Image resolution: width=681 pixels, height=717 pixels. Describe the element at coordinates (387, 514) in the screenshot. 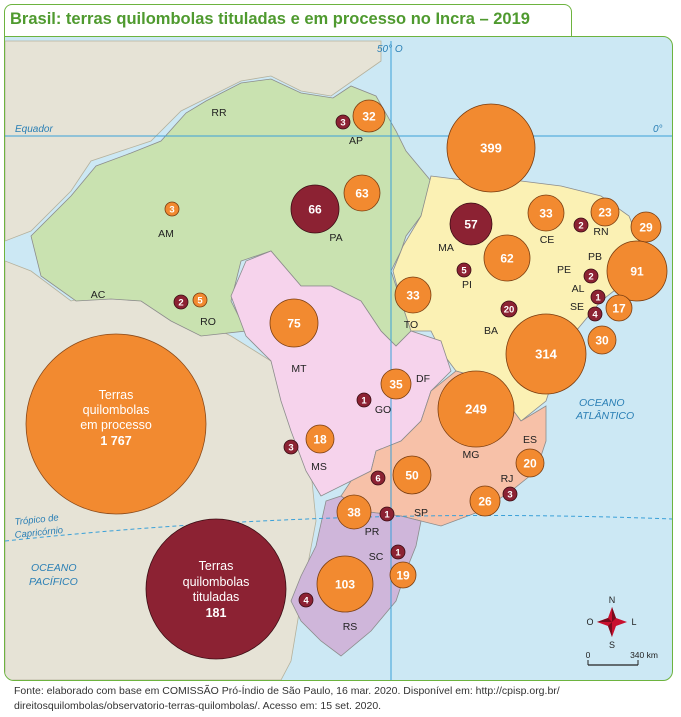

I see `circle-sp-titulada: 1` at that location.